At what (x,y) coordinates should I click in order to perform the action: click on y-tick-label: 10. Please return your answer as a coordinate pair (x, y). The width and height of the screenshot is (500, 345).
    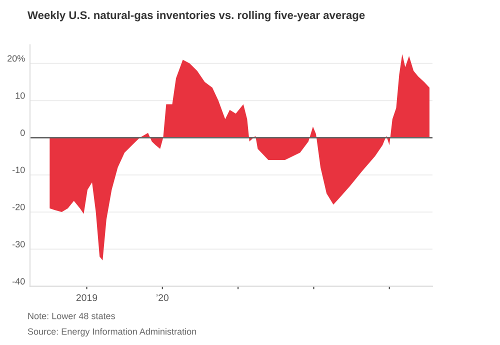
    Looking at the image, I should click on (20, 95).